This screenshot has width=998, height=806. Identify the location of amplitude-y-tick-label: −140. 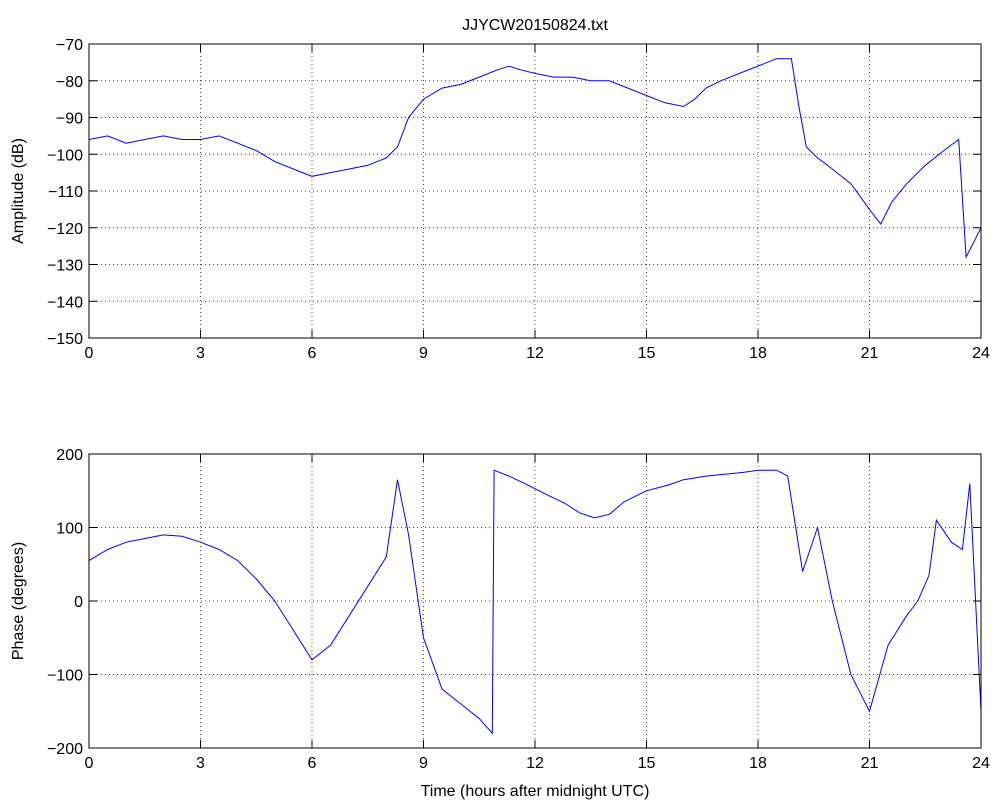
(65, 302).